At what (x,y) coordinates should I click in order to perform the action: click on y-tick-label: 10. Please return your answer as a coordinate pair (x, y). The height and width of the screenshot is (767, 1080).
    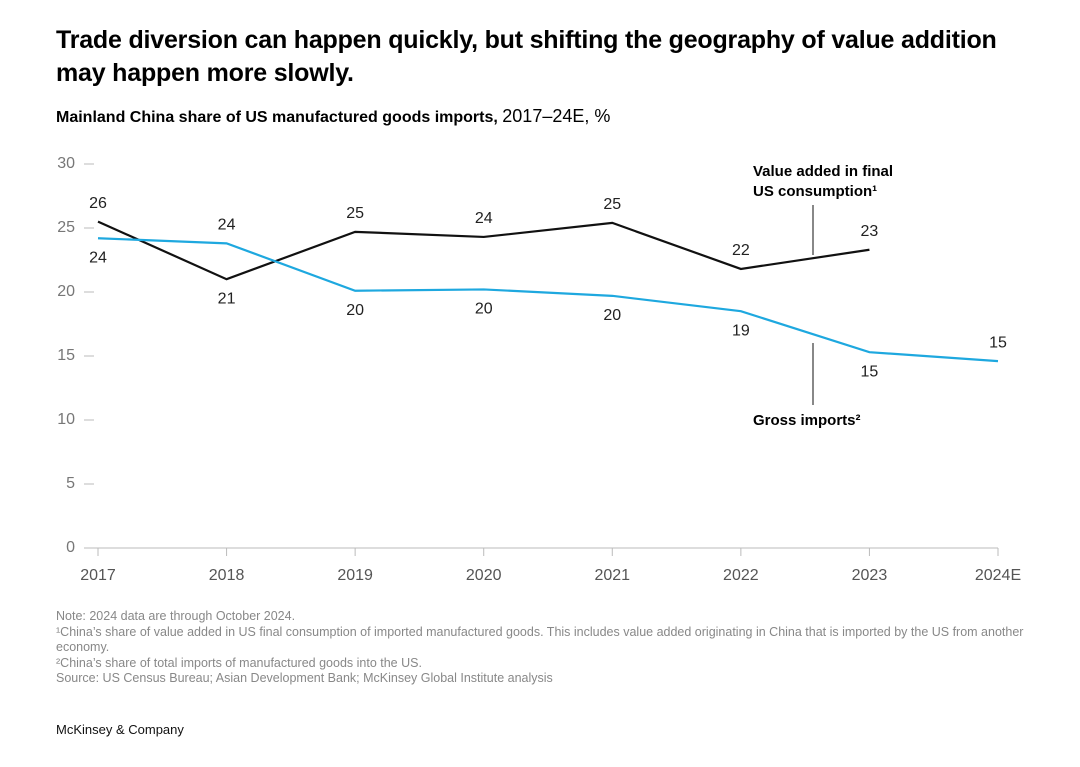
    Looking at the image, I should click on (66, 419).